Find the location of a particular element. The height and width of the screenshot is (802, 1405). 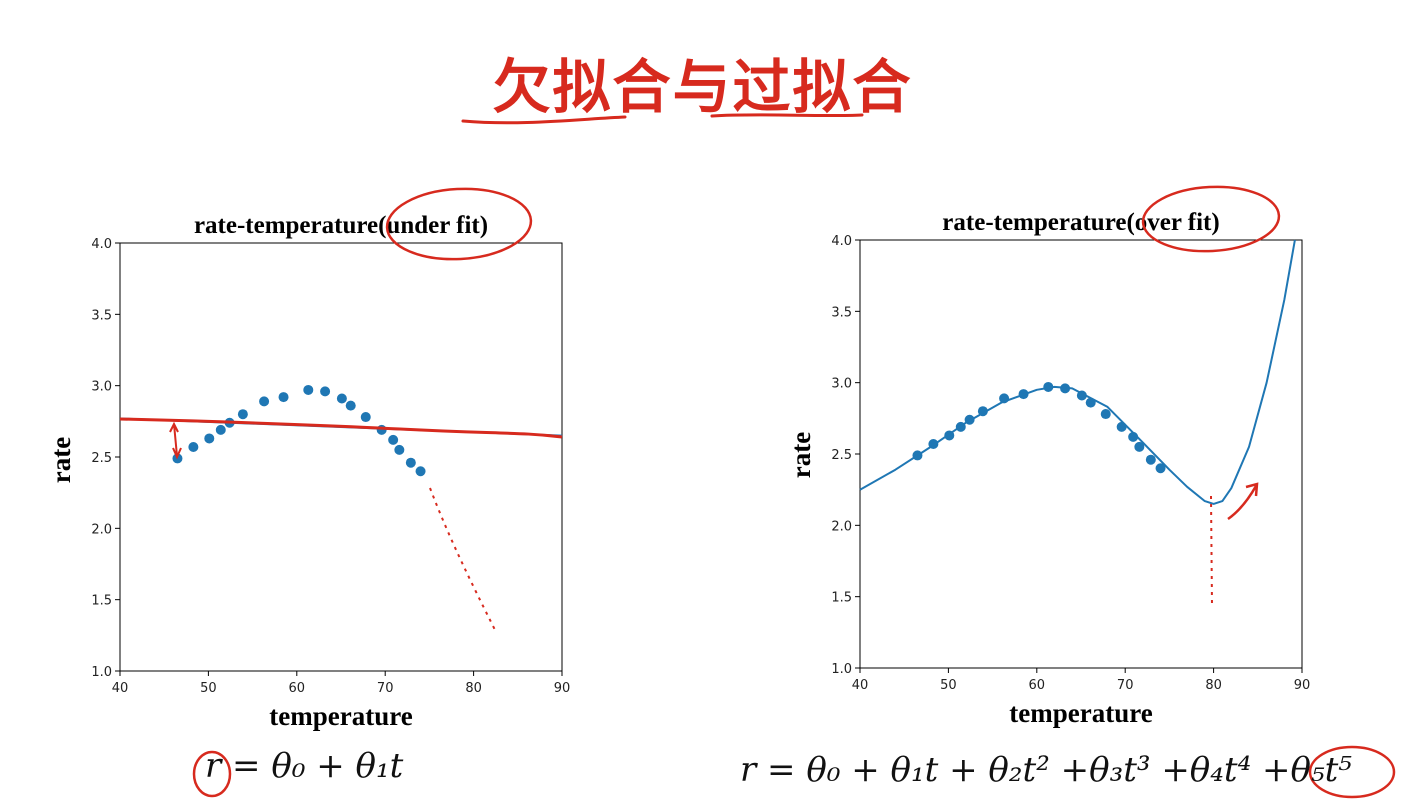

equation-circle-r is located at coordinates (212, 774).